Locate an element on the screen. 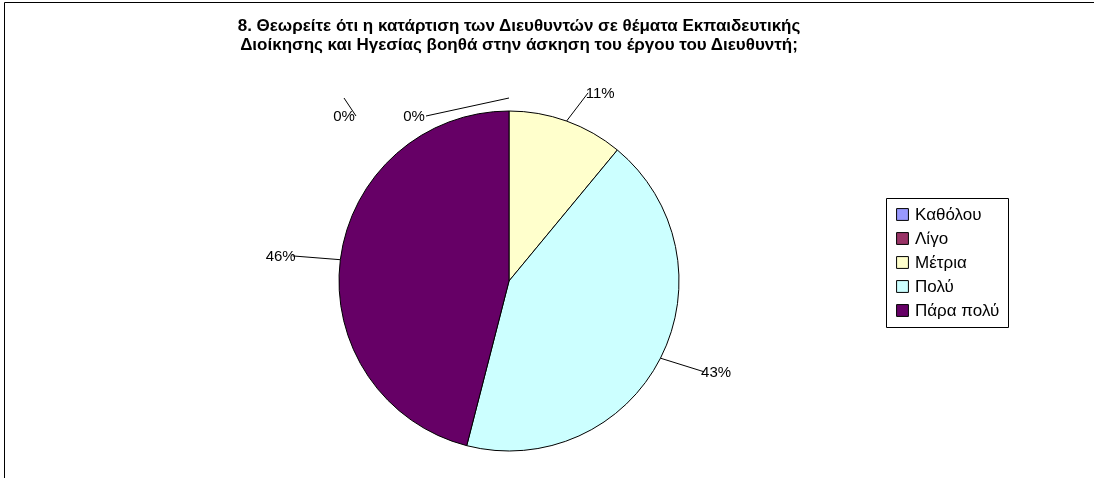 This screenshot has width=1097, height=482. chart-title: 8. Θεωρείτε ότι η κατάρτιση των Διευθυντών σε θέματα Εκπαιδευτικής Διοίκησης και Ηγεσίας βοηθά στην άσκηση του έργου του Διευθυντή; is located at coordinates (519, 35).